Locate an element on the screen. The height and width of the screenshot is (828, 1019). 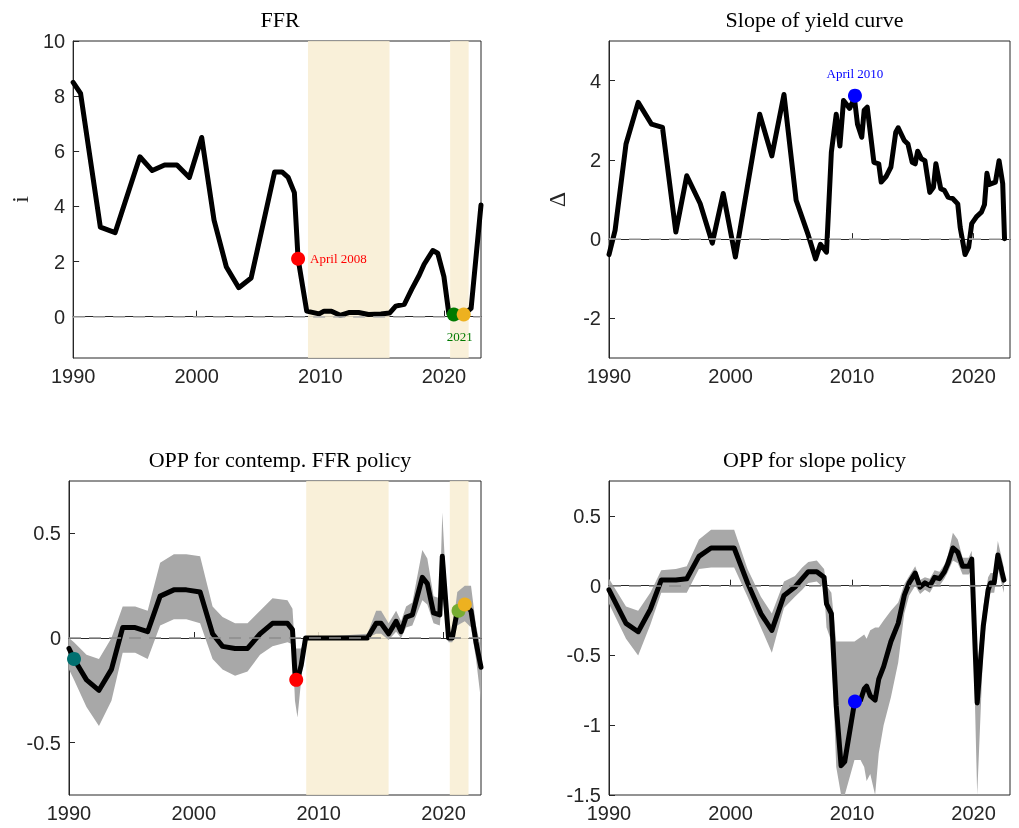
chart-title: OPP for contemp. FFR policy is located at coordinates (280, 459).